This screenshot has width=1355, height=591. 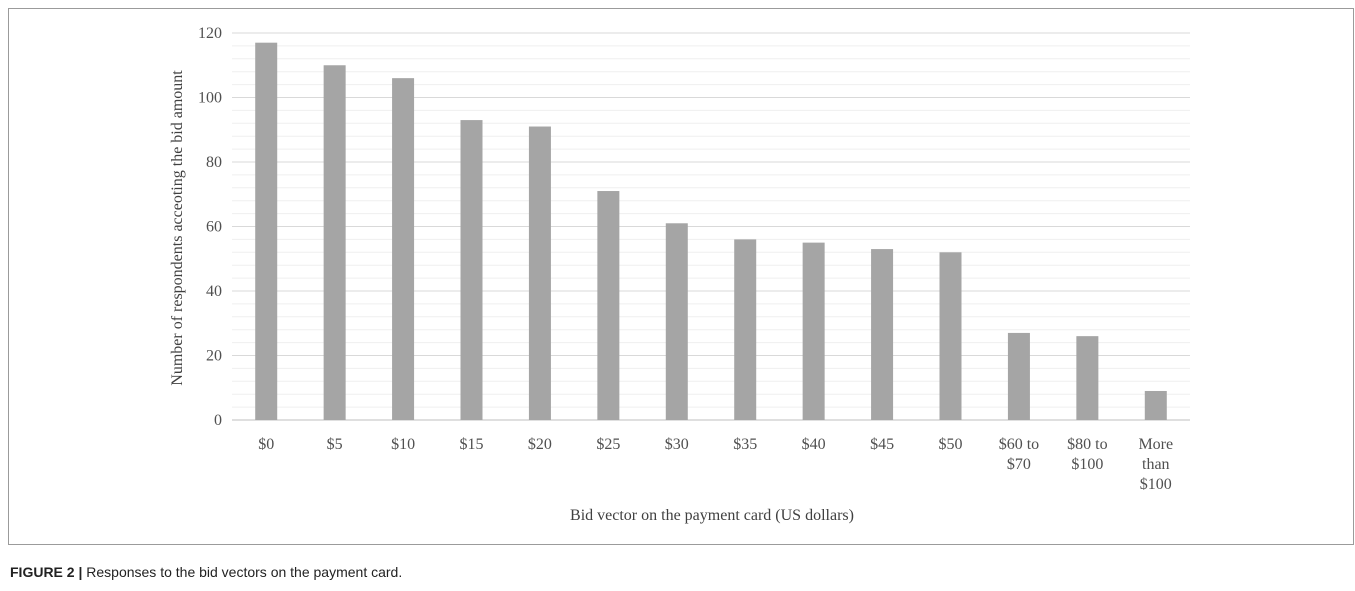 What do you see at coordinates (214, 227) in the screenshot?
I see `y-tick-label: 60` at bounding box center [214, 227].